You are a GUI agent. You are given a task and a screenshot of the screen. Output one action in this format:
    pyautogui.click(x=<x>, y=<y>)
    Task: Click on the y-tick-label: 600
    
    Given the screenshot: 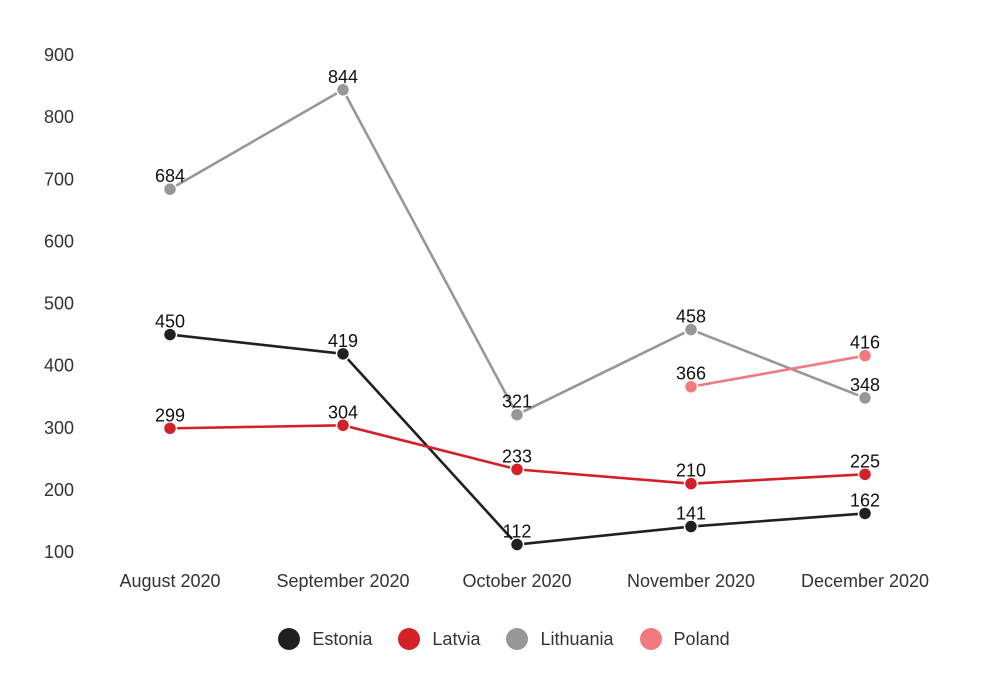 What is the action you would take?
    pyautogui.click(x=59, y=241)
    